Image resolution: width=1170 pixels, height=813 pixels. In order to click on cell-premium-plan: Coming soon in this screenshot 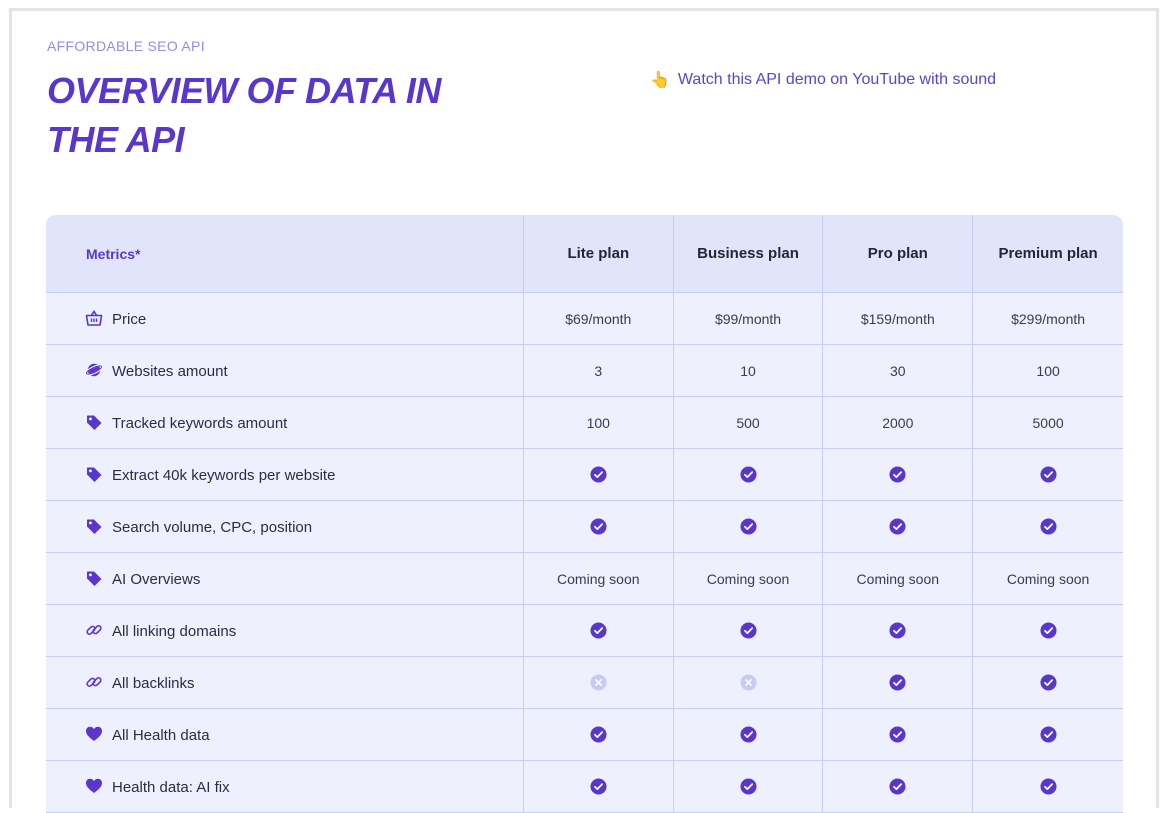, I will do `click(1048, 579)`.